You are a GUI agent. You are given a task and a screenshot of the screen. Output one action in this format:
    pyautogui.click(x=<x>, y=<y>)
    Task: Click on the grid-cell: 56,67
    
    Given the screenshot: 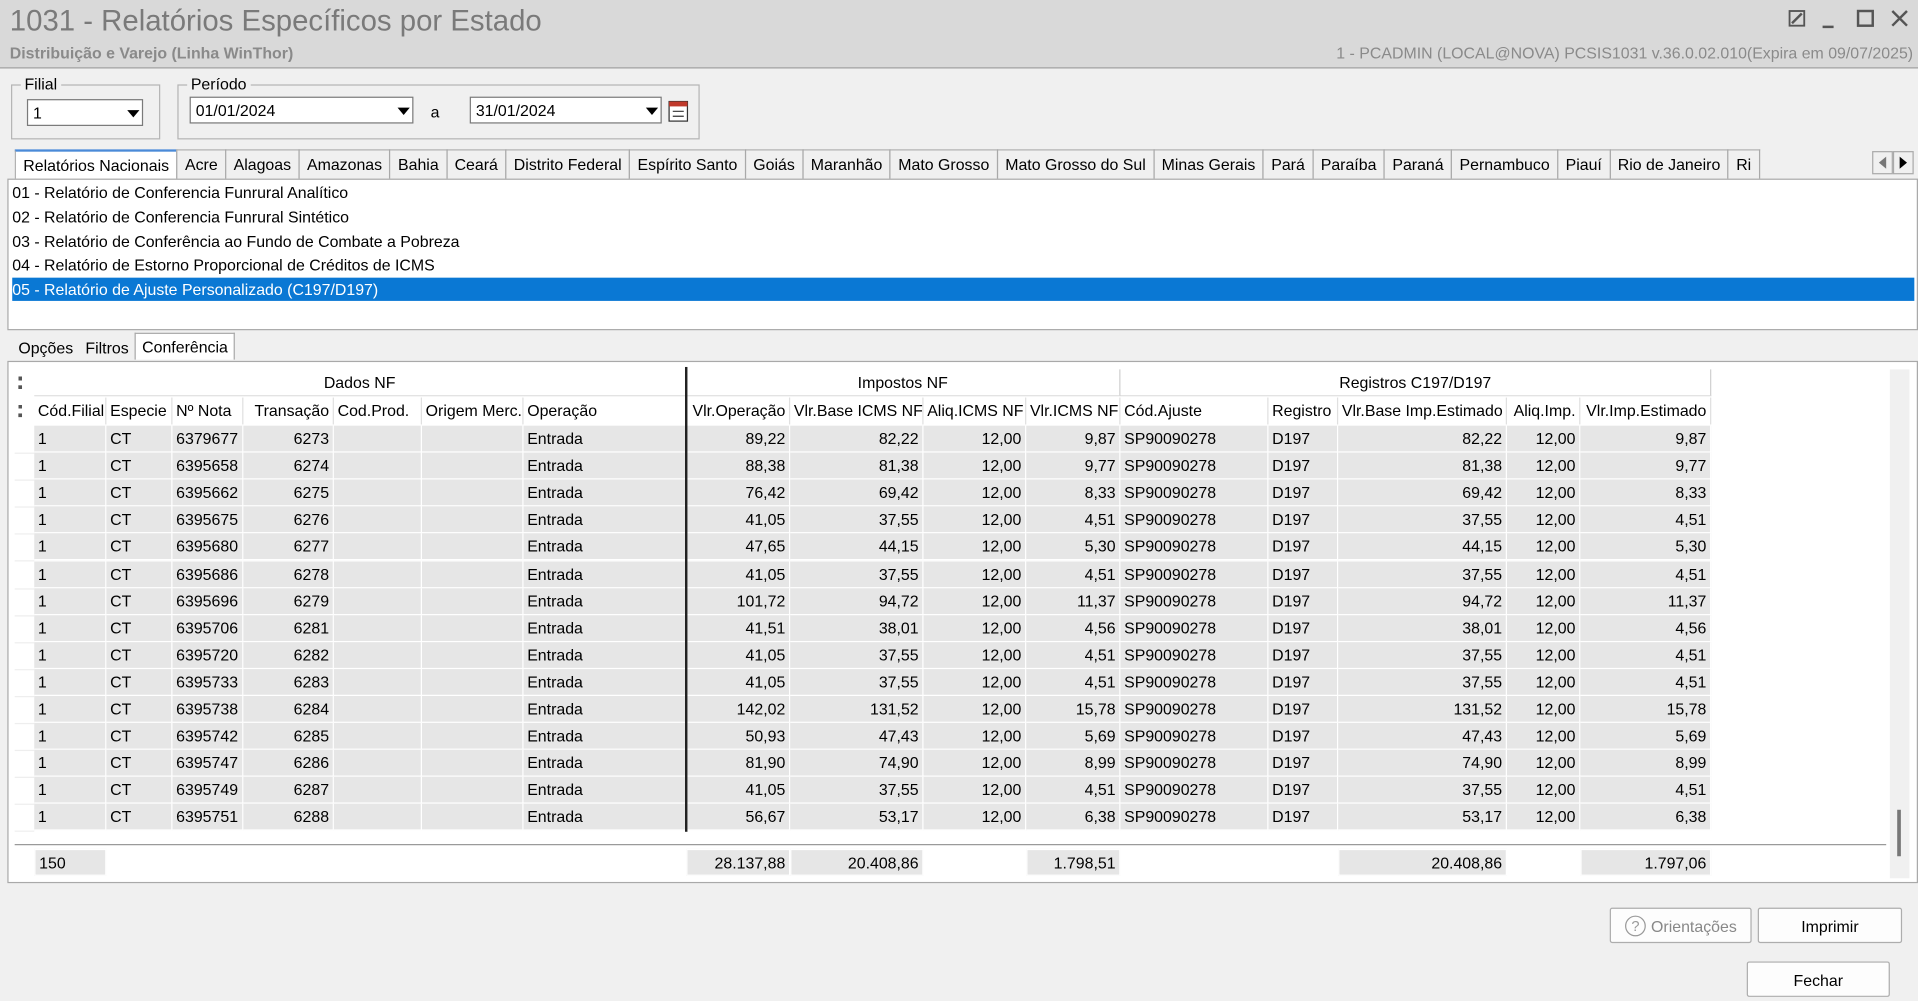 What is the action you would take?
    pyautogui.click(x=738, y=818)
    